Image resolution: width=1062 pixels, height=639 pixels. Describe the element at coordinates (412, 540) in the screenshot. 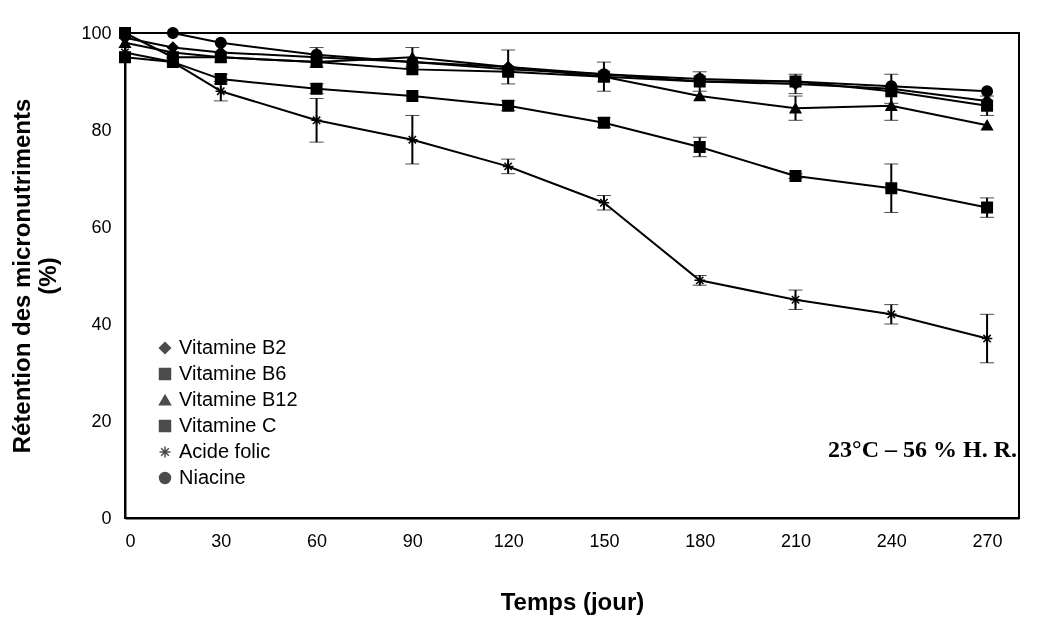

I see `x-tick-label: 90` at that location.